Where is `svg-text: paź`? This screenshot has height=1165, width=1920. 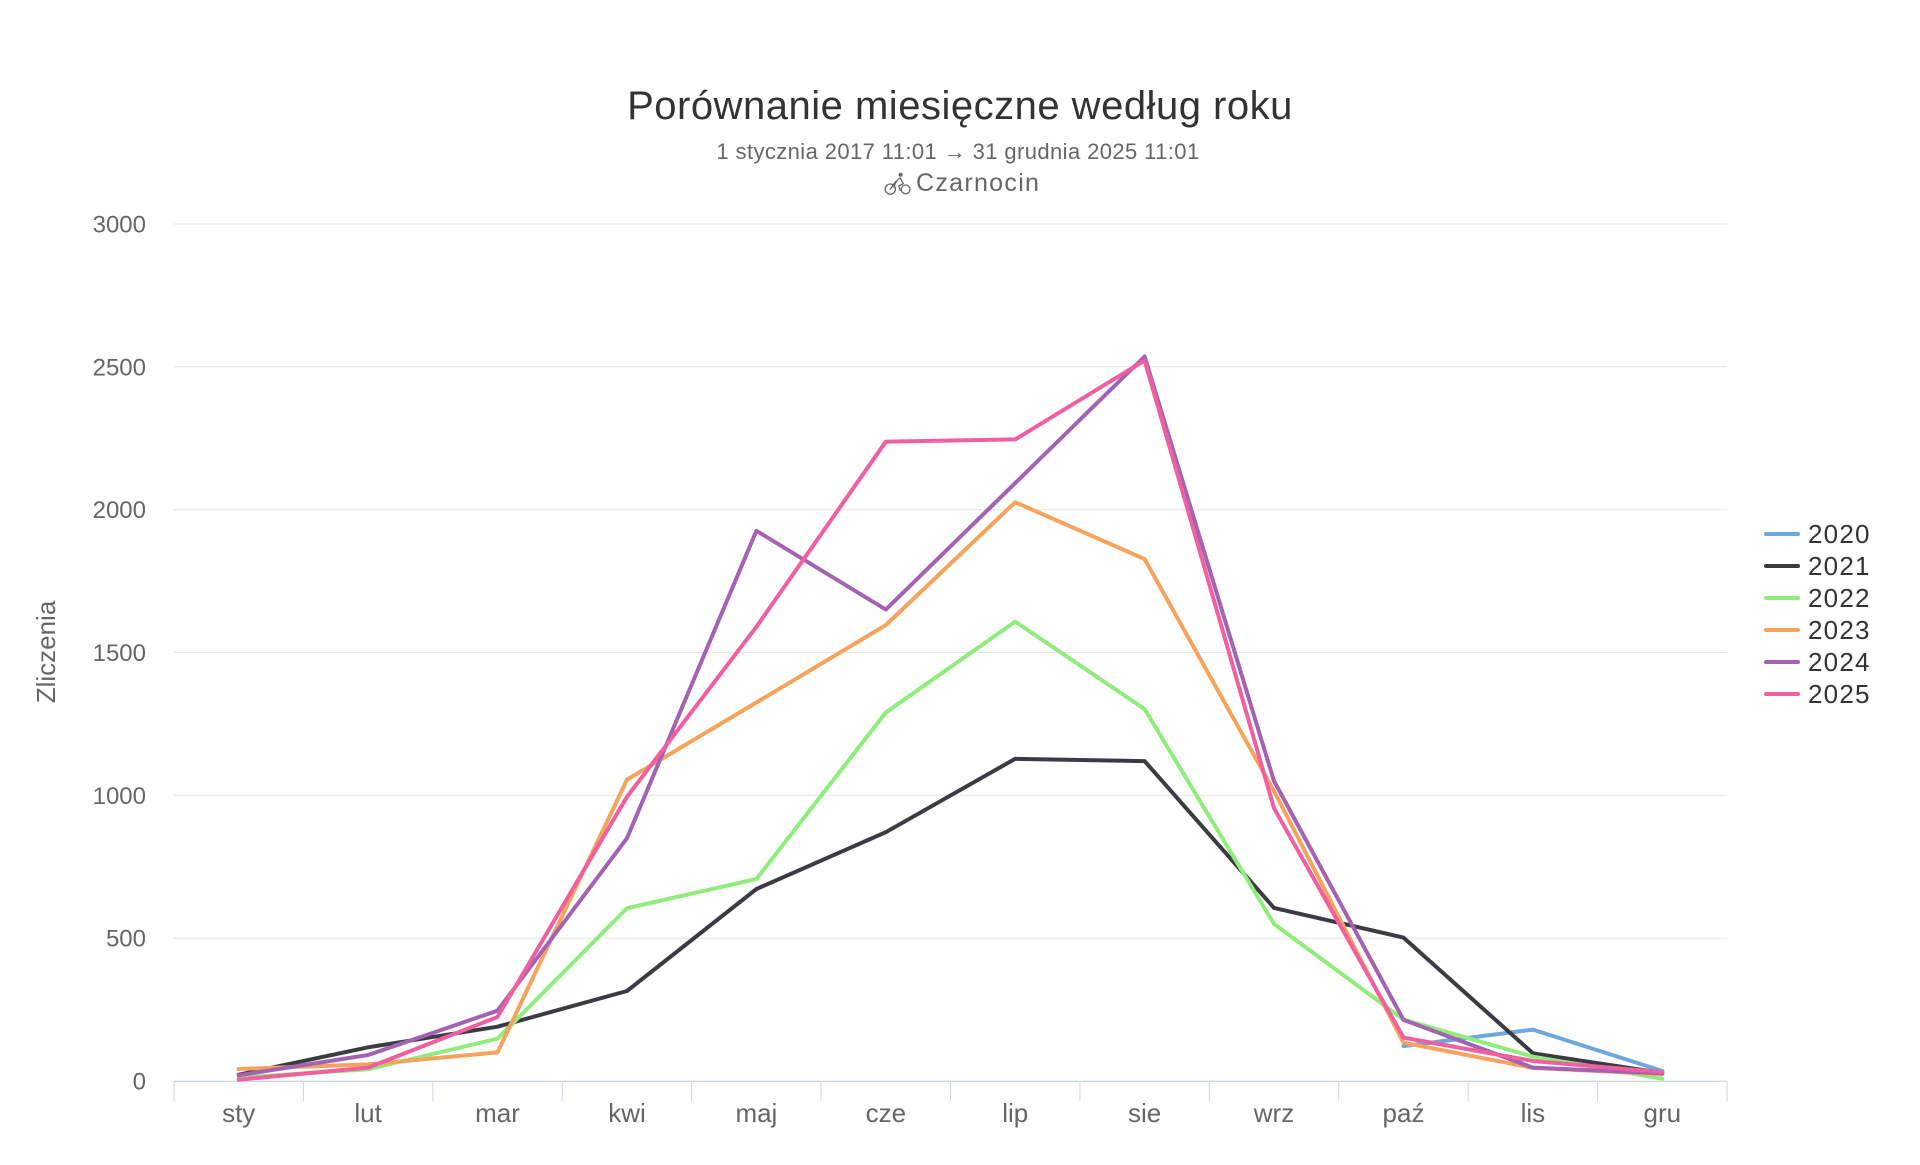 svg-text: paź is located at coordinates (1404, 1113).